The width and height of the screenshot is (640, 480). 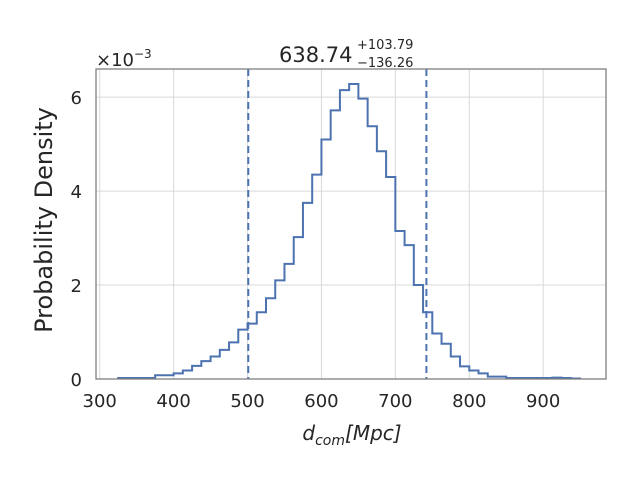 I want to click on y-tick-label: 0, so click(x=76, y=380).